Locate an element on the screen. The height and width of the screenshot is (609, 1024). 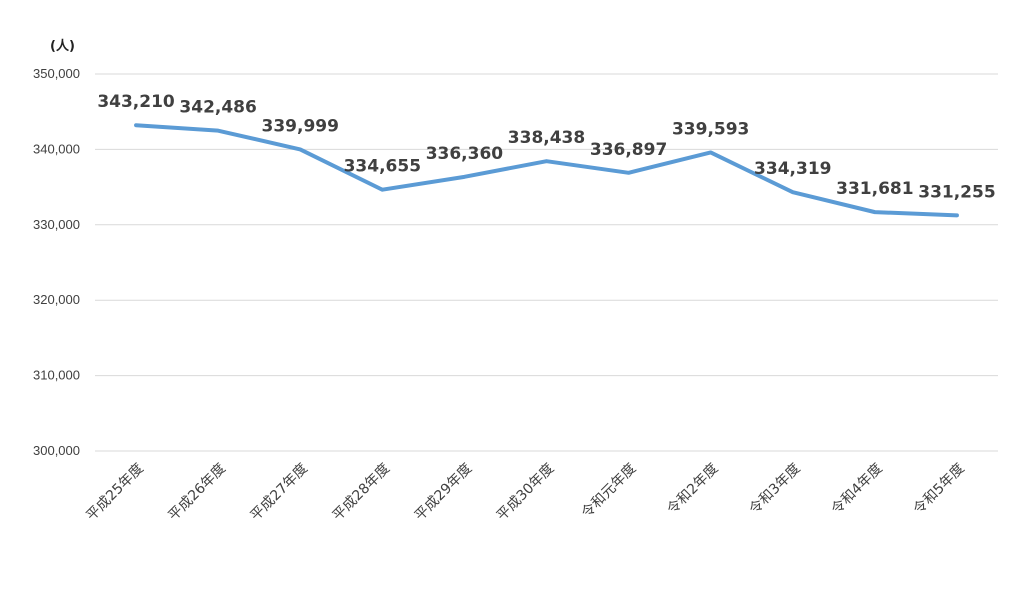
data-label: 334,655 is located at coordinates (382, 167).